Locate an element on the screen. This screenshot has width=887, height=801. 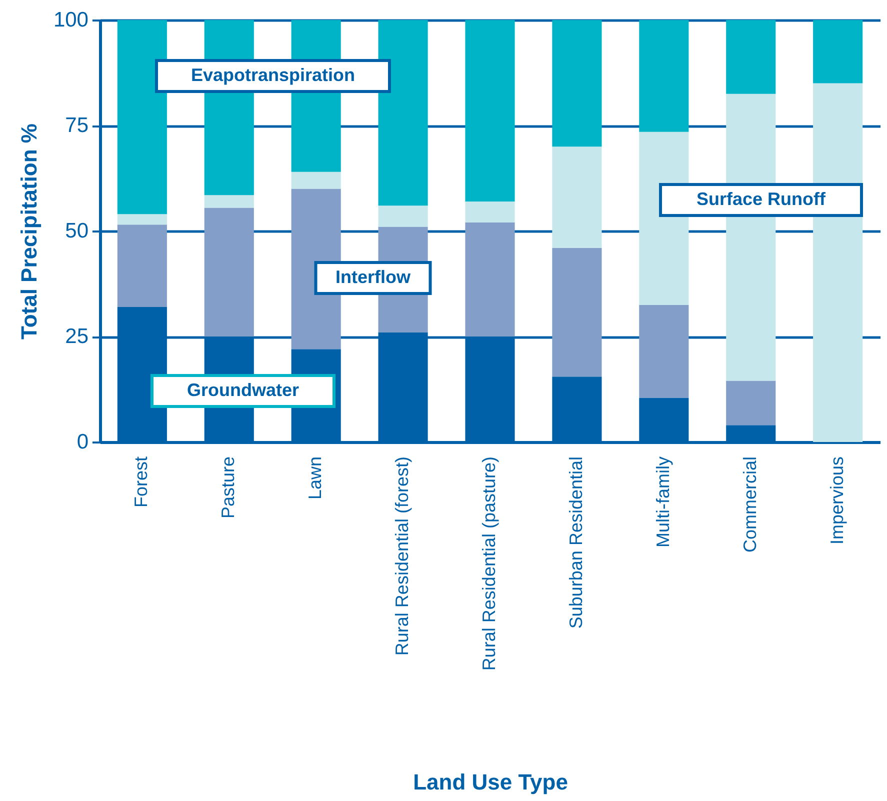
series-label: Groundwater is located at coordinates (243, 390).